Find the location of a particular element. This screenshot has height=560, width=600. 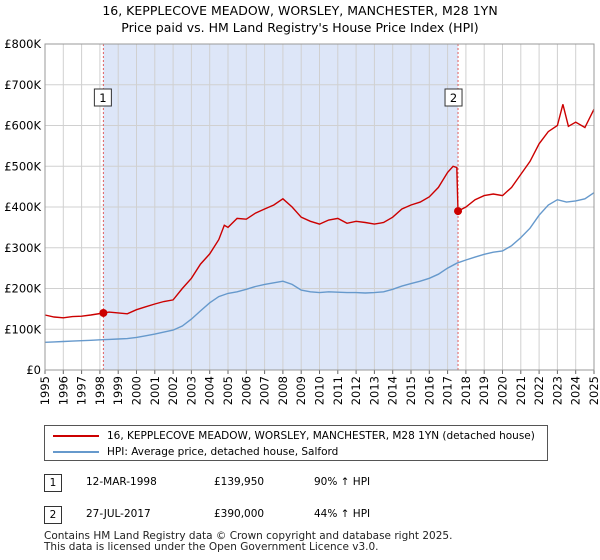

x-tick-label: 2017 is located at coordinates (448, 390).